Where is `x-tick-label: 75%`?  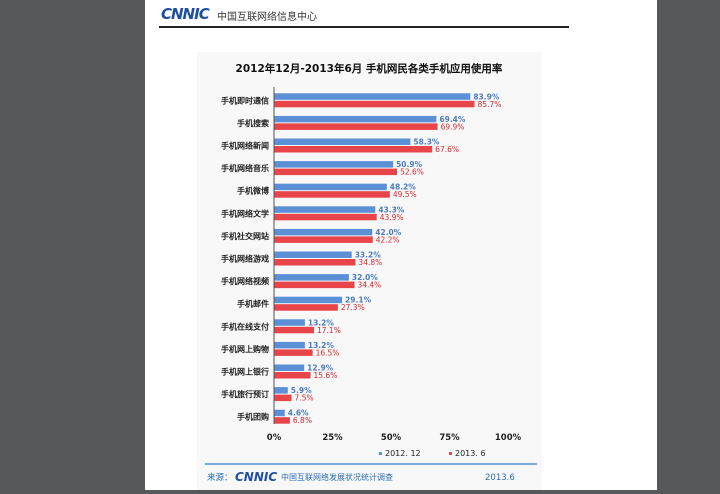
x-tick-label: 75% is located at coordinates (449, 438).